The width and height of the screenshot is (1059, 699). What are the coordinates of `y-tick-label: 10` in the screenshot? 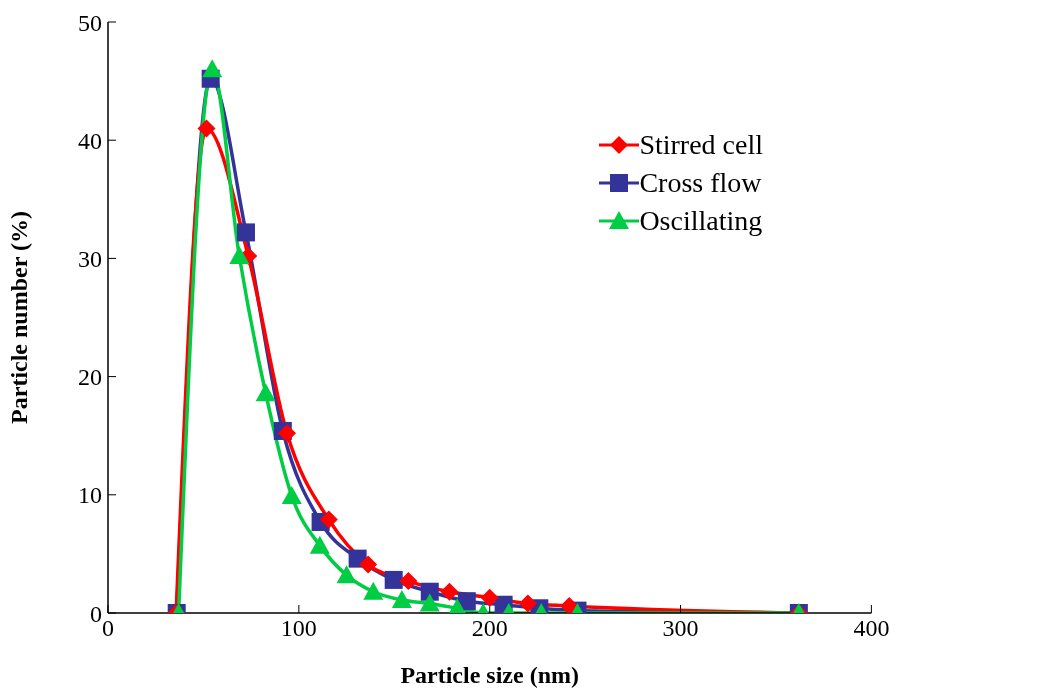 It's located at (90, 495).